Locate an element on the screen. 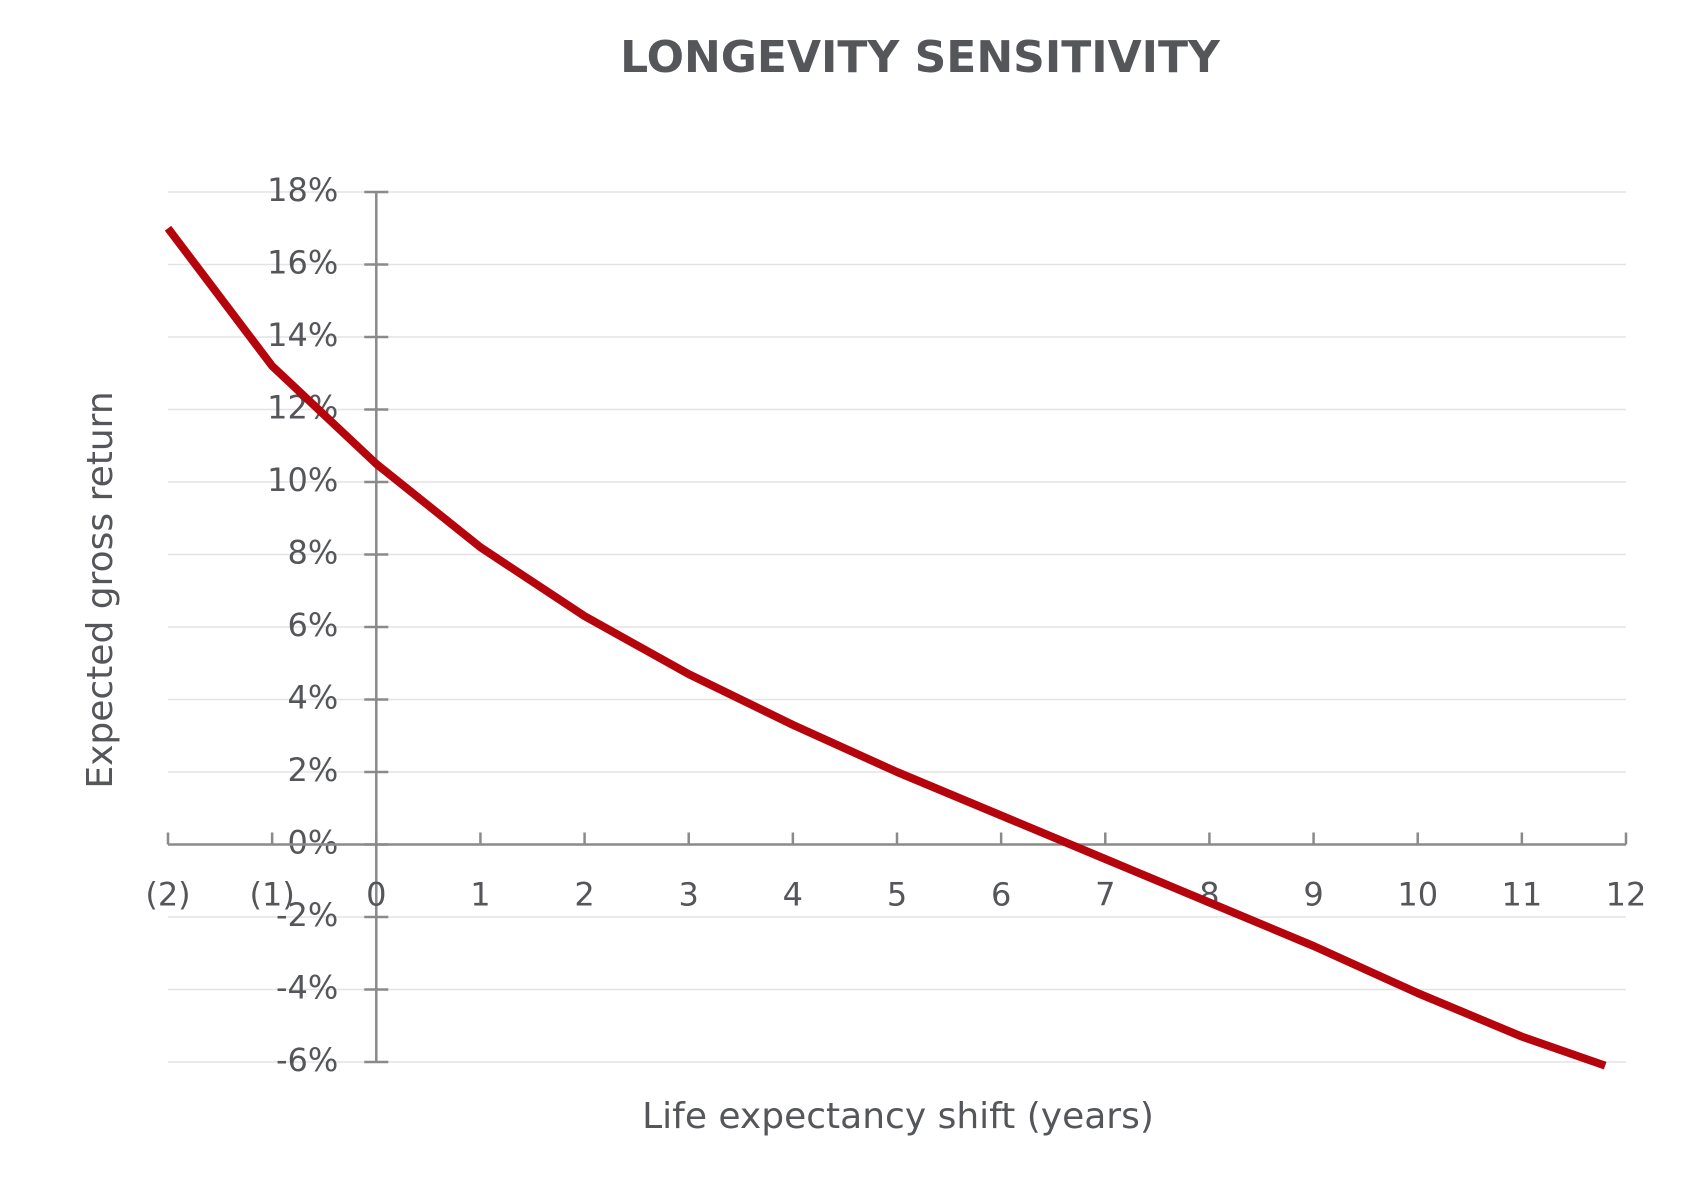 The height and width of the screenshot is (1191, 1705). chart-title: LONGEVITY SENSITIVITY is located at coordinates (920, 57).